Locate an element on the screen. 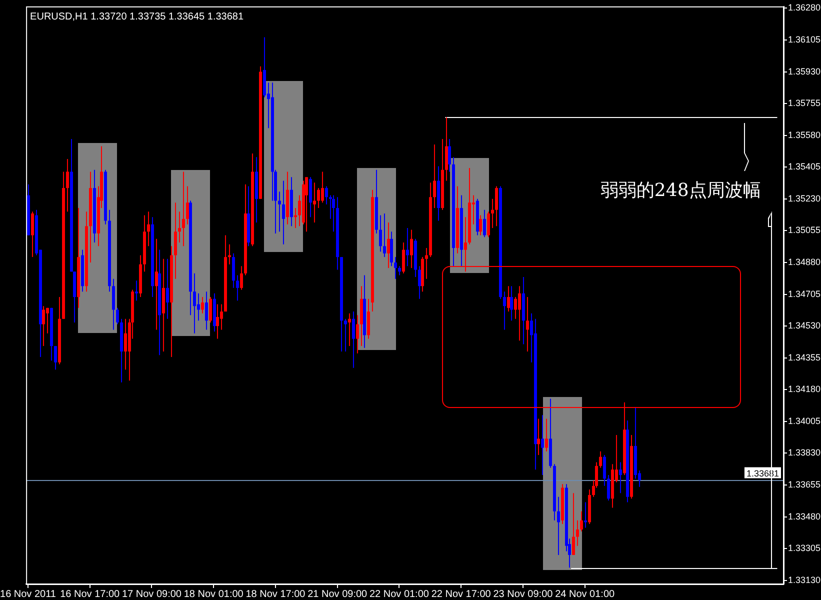 The width and height of the screenshot is (821, 600). y-tick-label: 1.33830 is located at coordinates (804, 453).